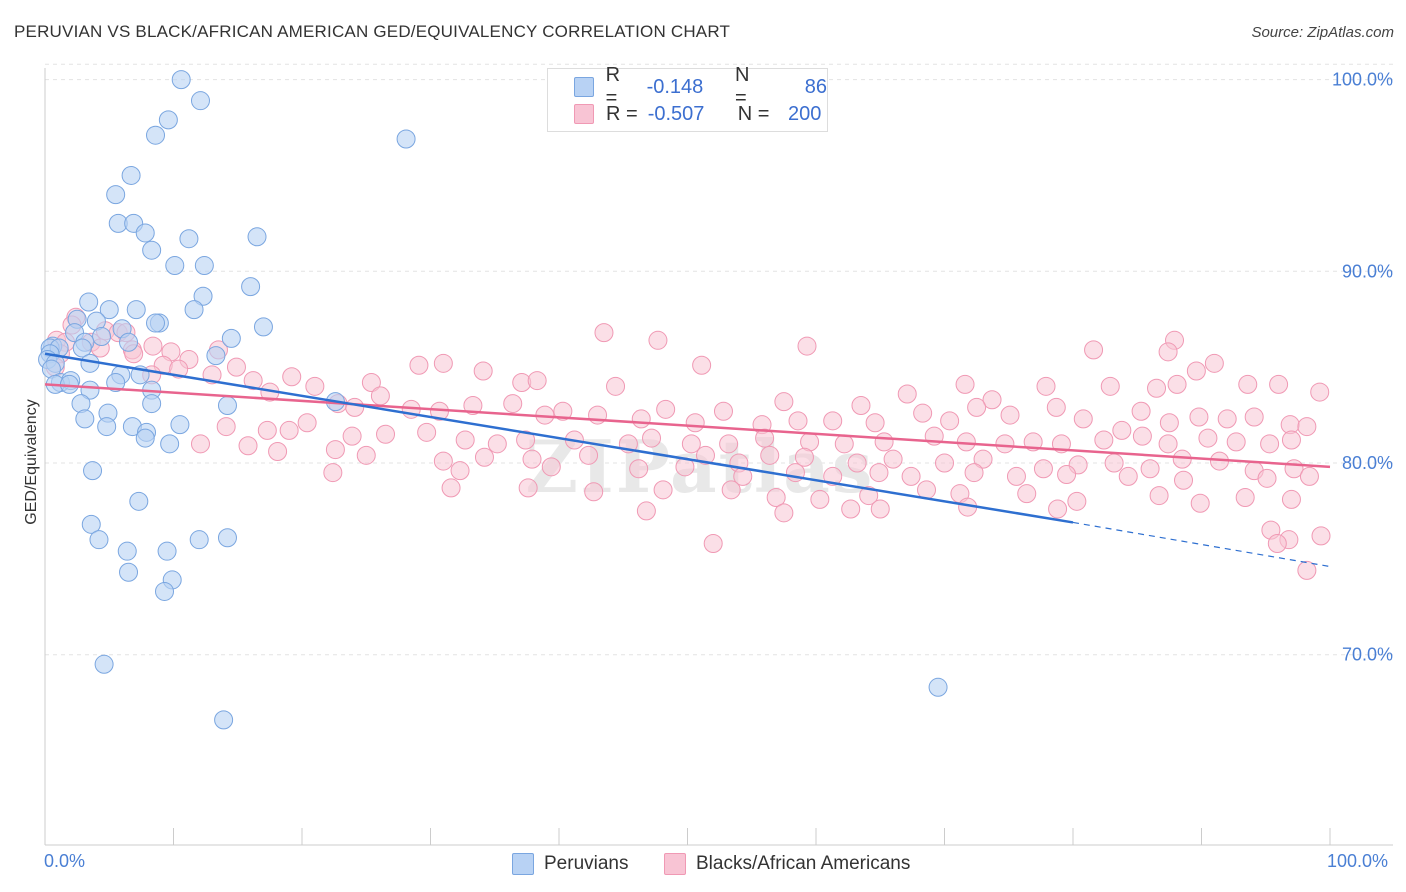 This screenshot has width=1406, height=892. I want to click on n-value: 86, so click(815, 86).